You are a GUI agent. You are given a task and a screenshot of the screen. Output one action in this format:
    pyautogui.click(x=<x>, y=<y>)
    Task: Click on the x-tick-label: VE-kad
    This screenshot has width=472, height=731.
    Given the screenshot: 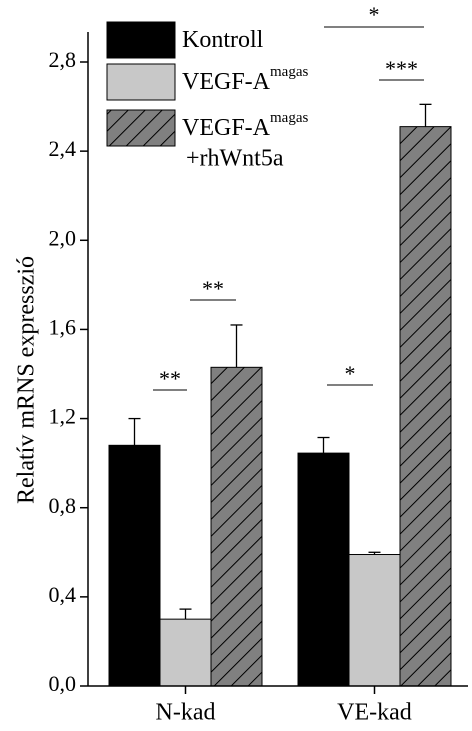 What is the action you would take?
    pyautogui.click(x=374, y=713)
    